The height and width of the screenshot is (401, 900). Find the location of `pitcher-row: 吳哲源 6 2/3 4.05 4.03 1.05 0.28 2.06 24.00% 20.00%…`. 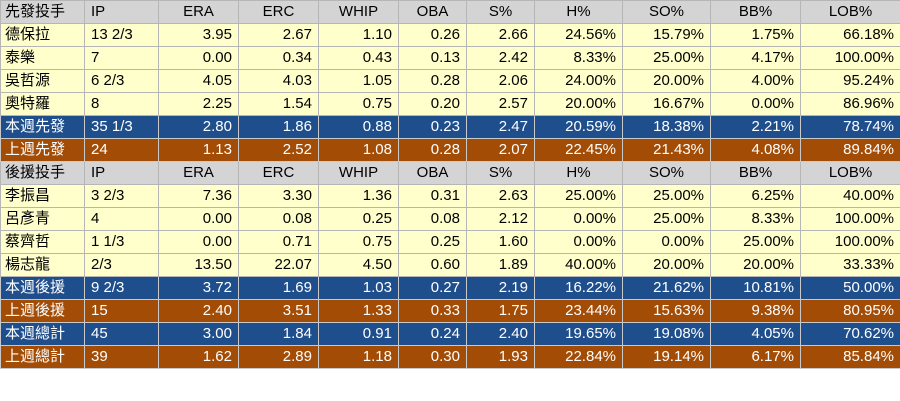

pitcher-row: 吳哲源 6 2/3 4.05 4.03 1.05 0.28 2.06 24.00% 20.00%… is located at coordinates (450, 81).